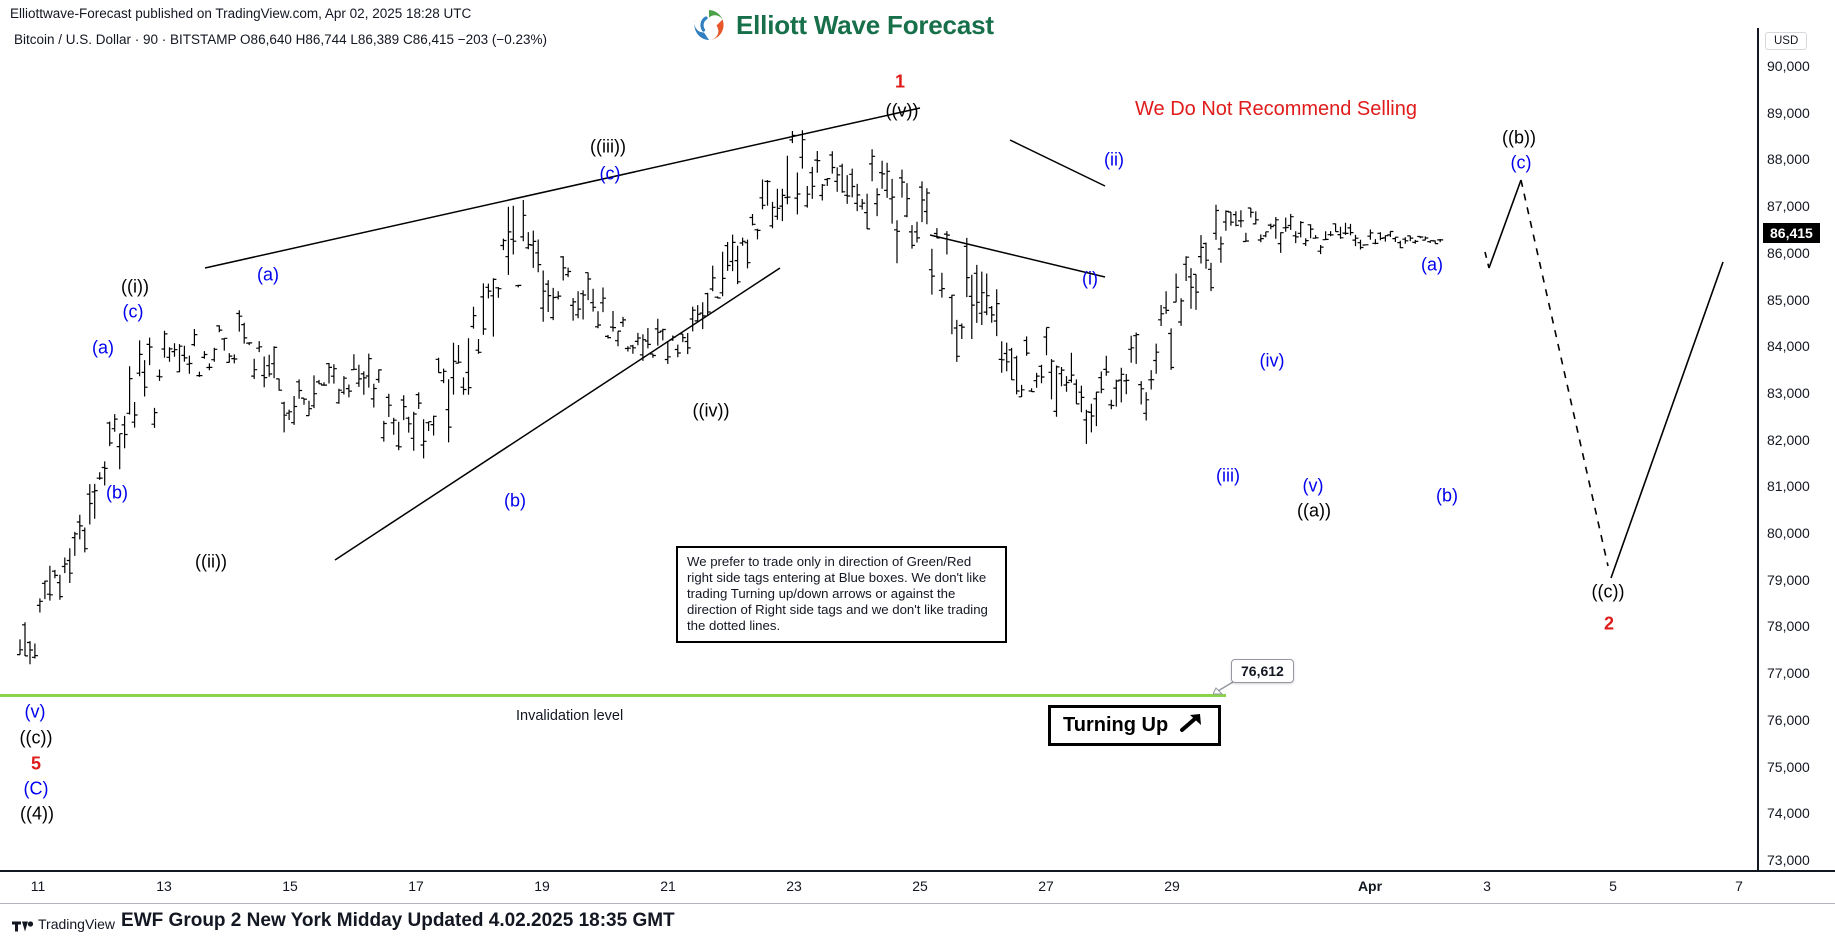 This screenshot has width=1835, height=943. I want to click on tradingview-wordmark: TradingView, so click(77, 924).